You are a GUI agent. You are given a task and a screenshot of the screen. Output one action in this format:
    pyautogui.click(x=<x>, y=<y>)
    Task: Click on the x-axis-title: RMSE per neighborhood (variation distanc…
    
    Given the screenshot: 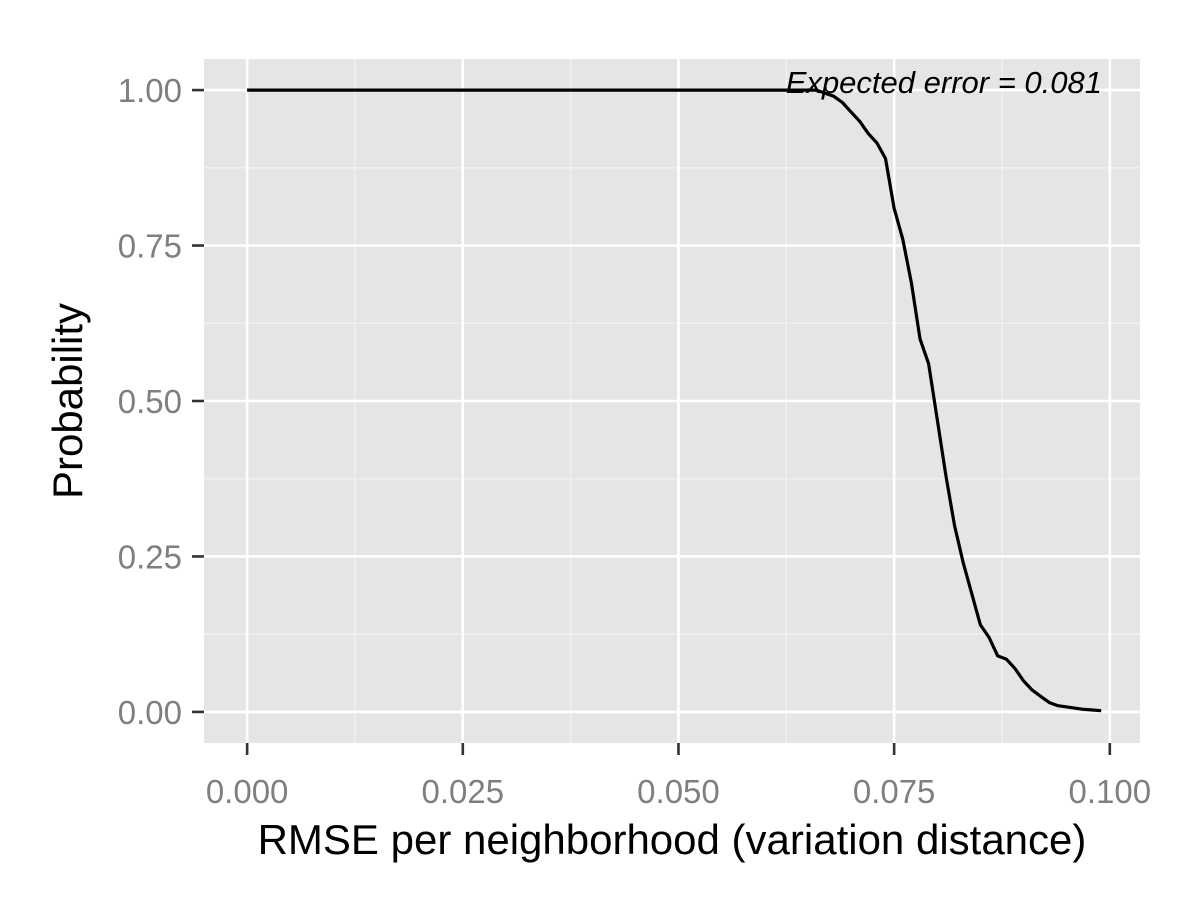 What is the action you would take?
    pyautogui.click(x=672, y=839)
    